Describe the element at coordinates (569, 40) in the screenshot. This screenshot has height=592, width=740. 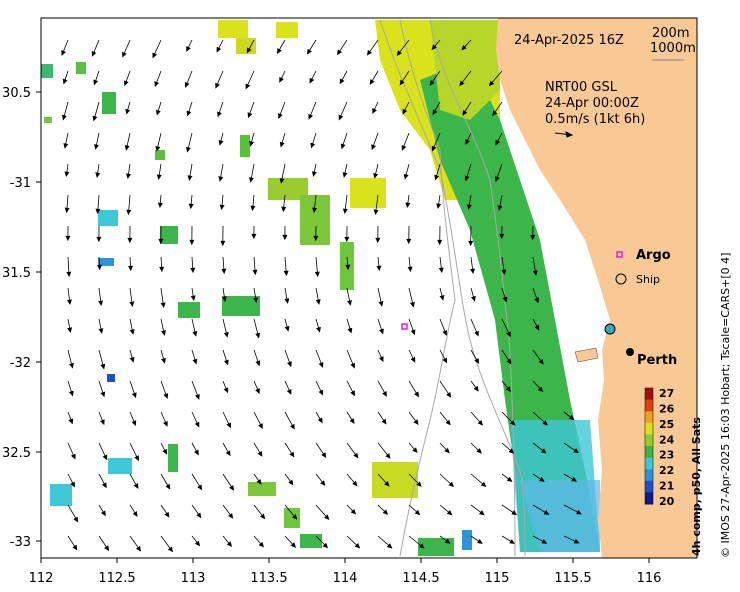
I see `date-stamp: 24-Apr-2025 16Z` at that location.